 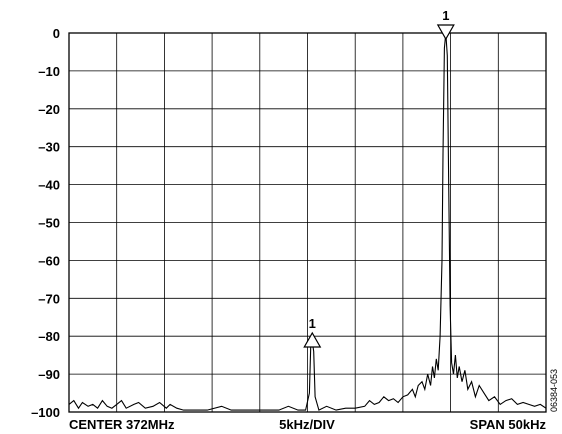 What do you see at coordinates (508, 424) in the screenshot?
I see `footer-span: SPAN 50kHz` at bounding box center [508, 424].